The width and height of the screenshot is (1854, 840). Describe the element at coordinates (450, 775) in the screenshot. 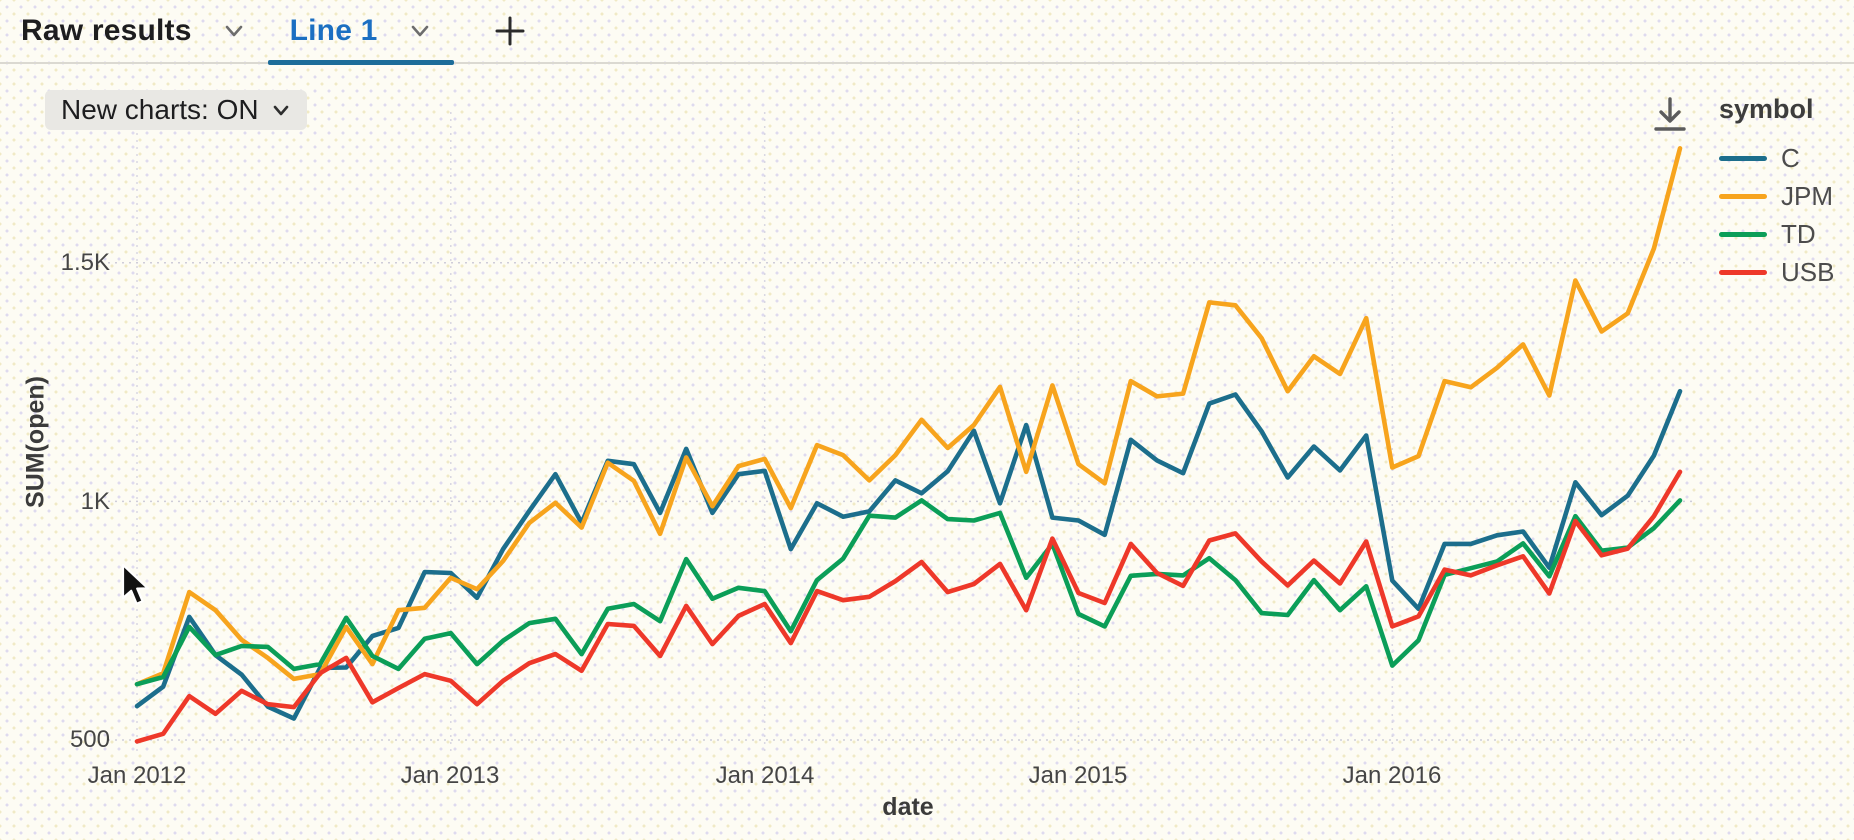

I see `x-tick-jan-2013: Jan 2013` at that location.